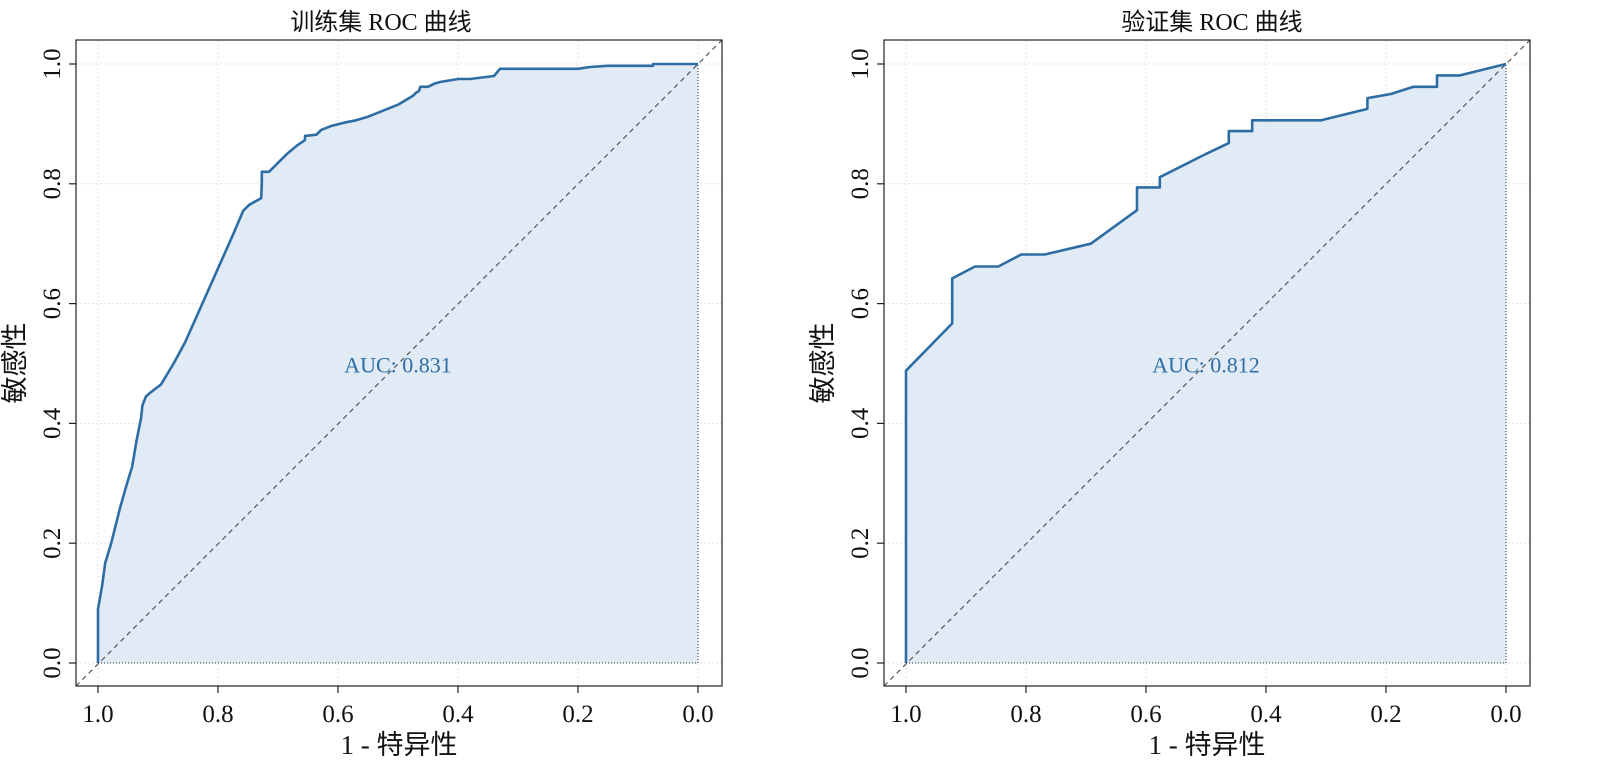 The image size is (1600, 776). What do you see at coordinates (380, 22) in the screenshot?
I see `chart-title: 训练集 ROC 曲线` at bounding box center [380, 22].